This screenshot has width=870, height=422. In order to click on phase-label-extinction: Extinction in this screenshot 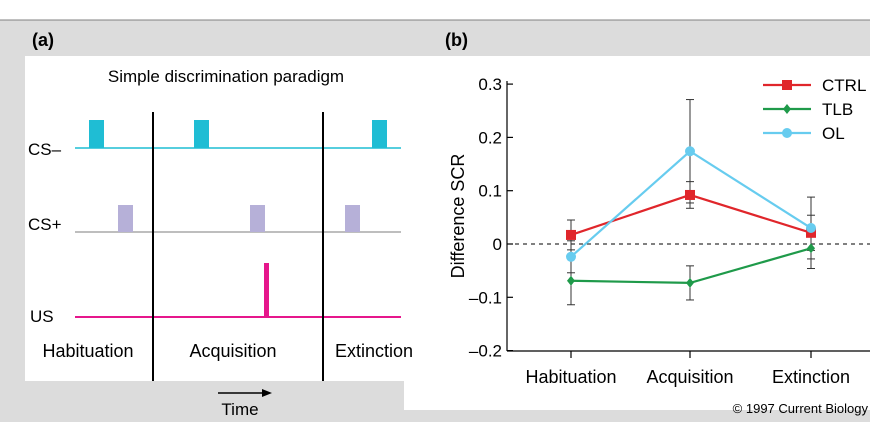, I will do `click(374, 351)`.